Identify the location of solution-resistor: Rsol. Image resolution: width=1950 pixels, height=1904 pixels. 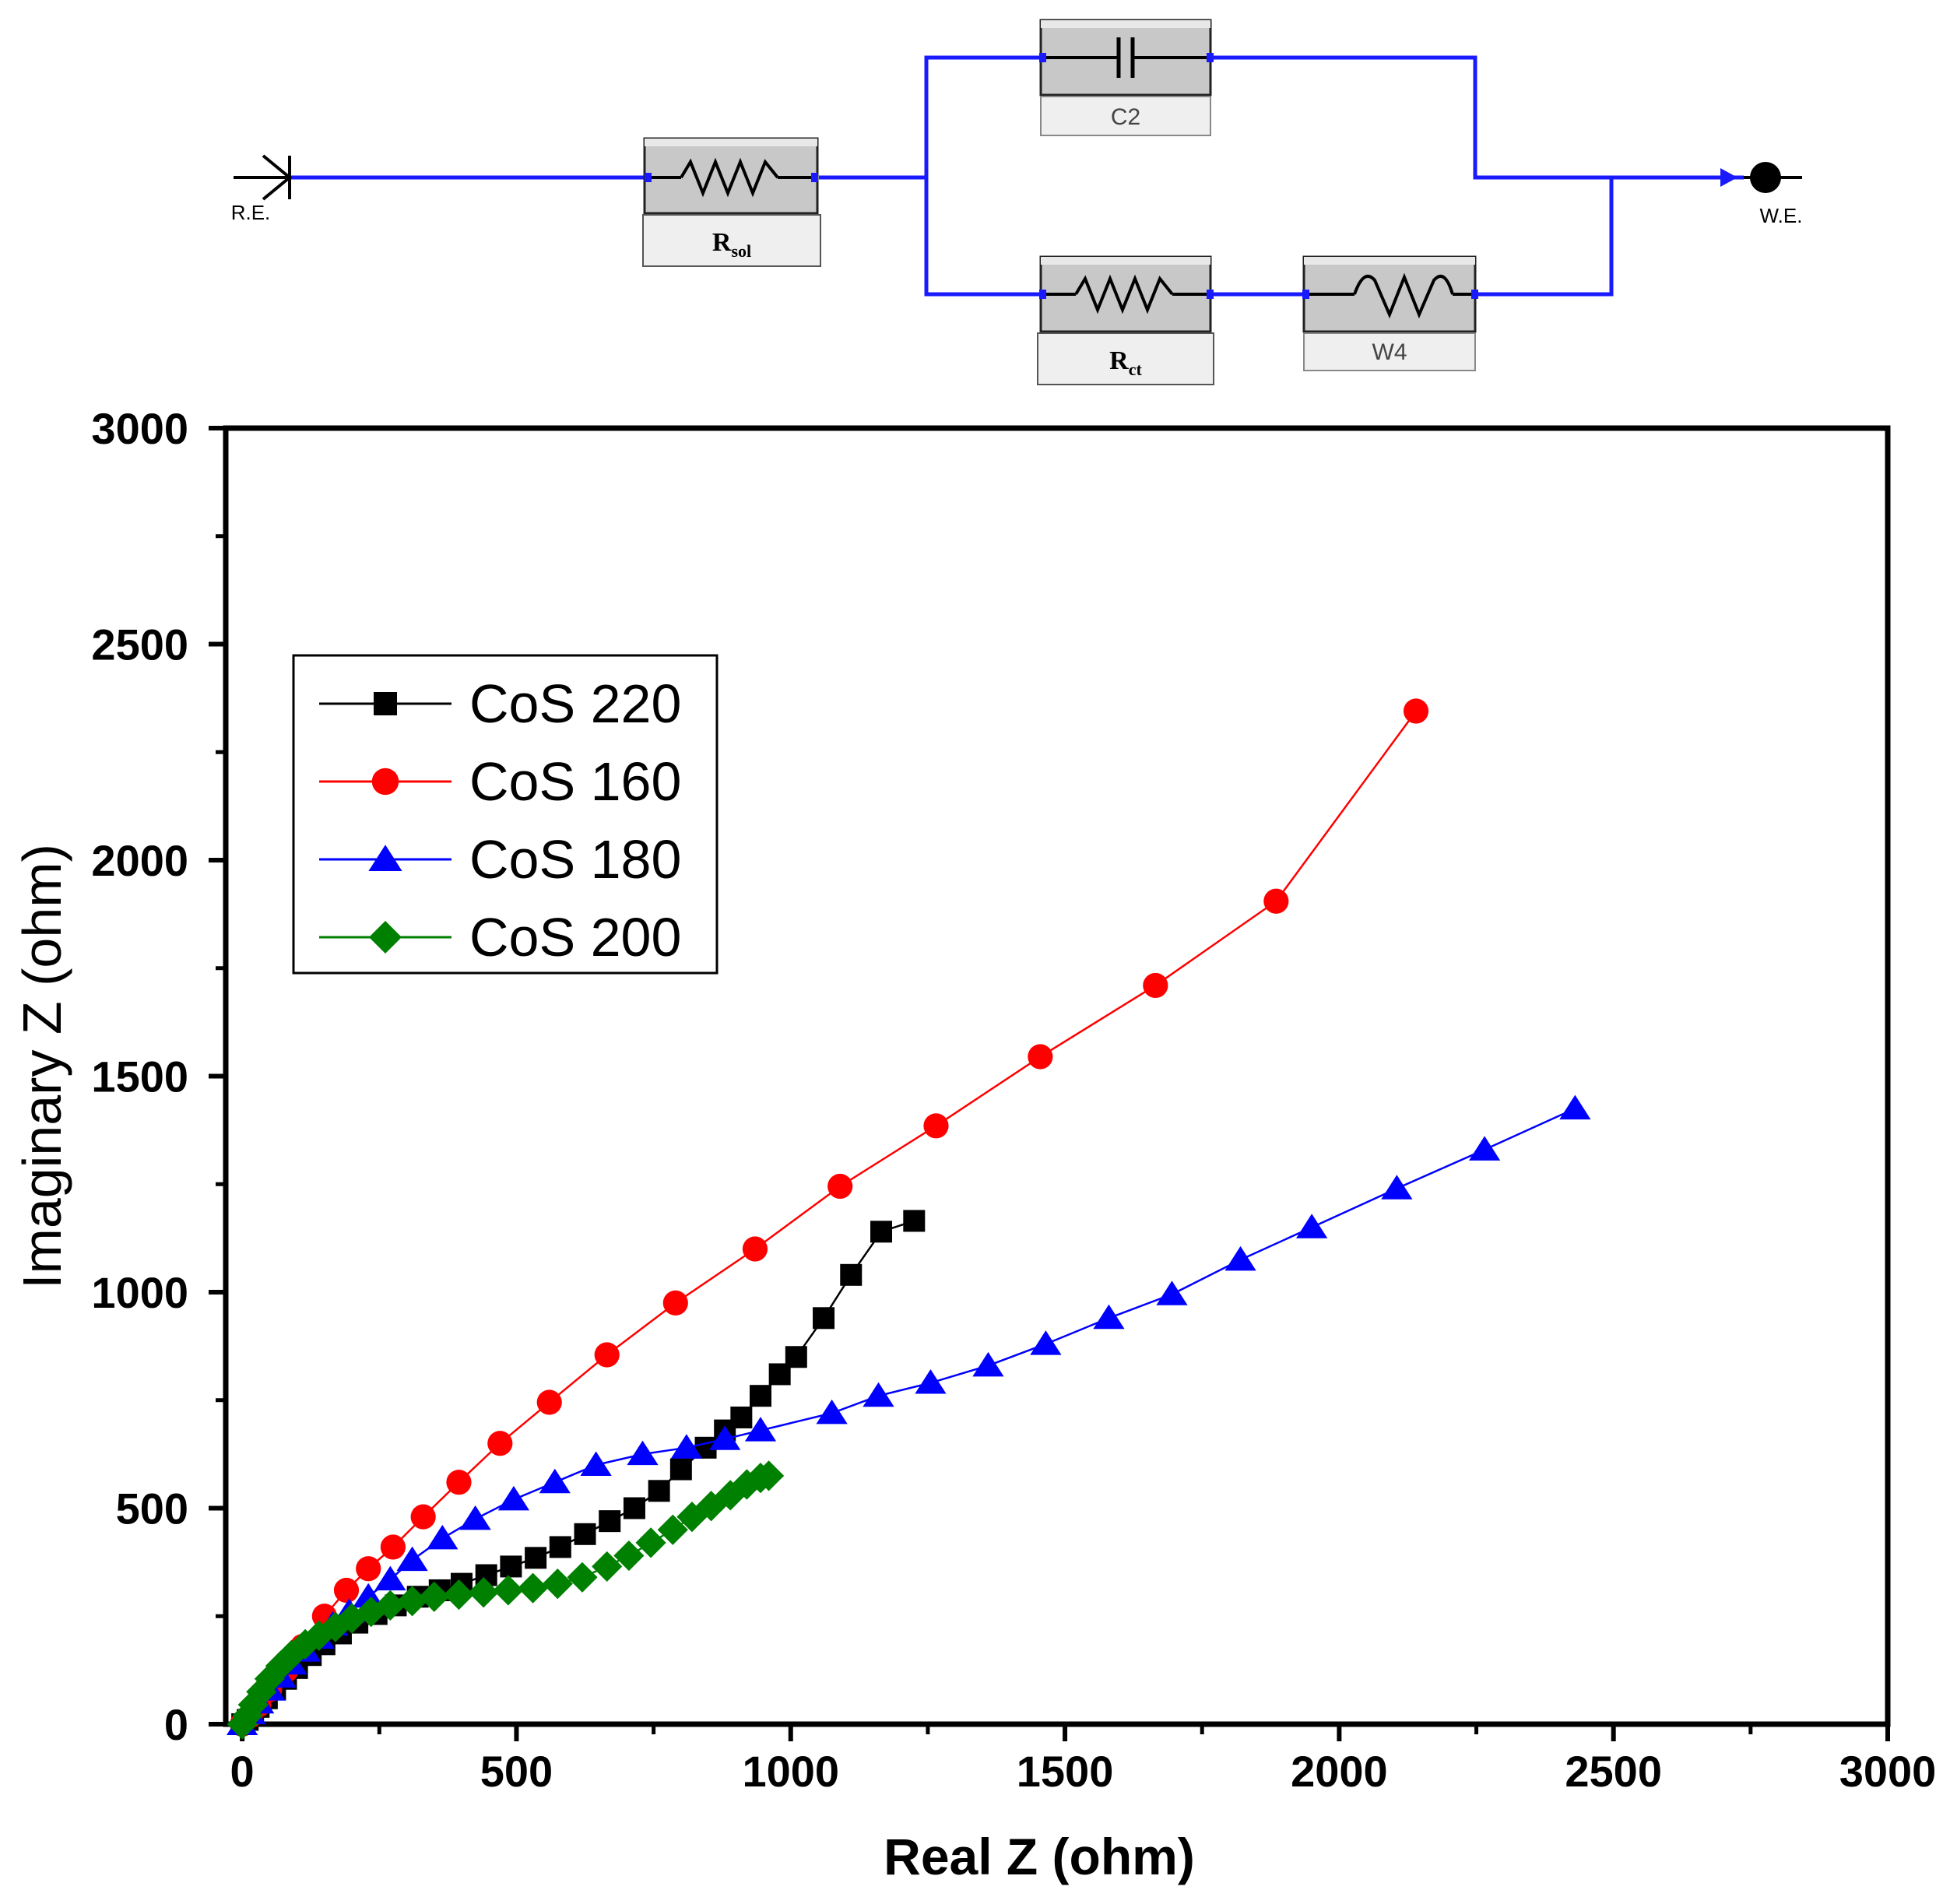
(732, 202).